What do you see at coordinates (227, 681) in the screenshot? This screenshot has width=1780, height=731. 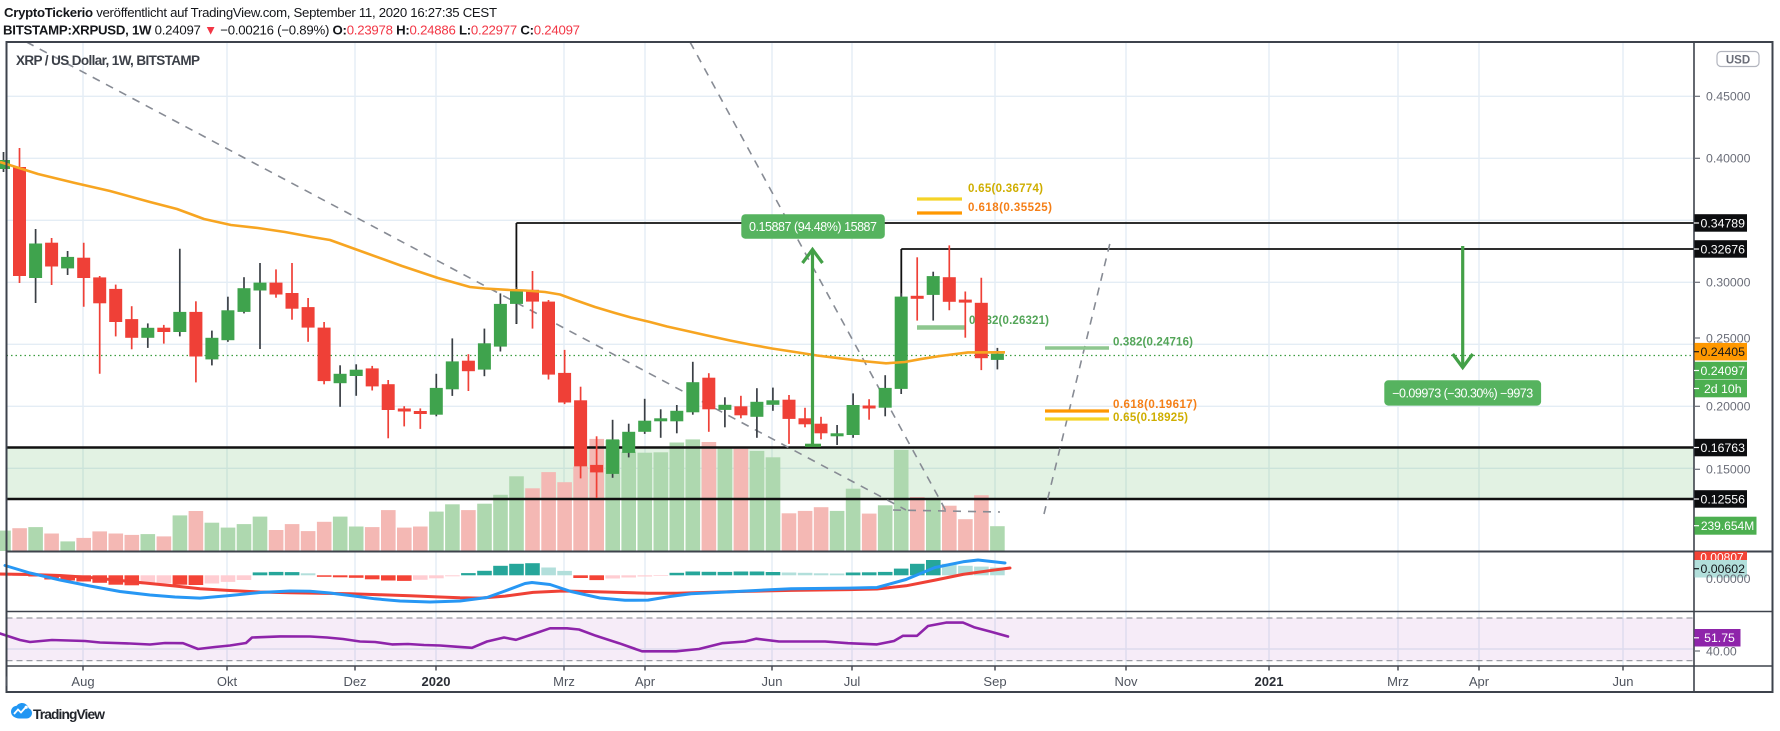 I see `svg-text: Okt` at bounding box center [227, 681].